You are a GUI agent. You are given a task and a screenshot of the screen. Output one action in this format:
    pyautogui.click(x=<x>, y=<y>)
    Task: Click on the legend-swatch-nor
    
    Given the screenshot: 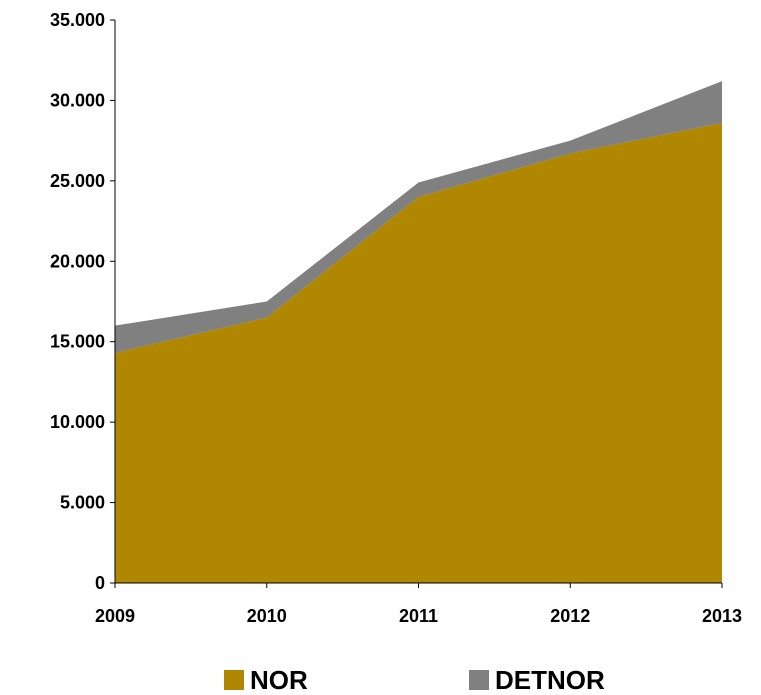 What is the action you would take?
    pyautogui.click(x=234, y=680)
    